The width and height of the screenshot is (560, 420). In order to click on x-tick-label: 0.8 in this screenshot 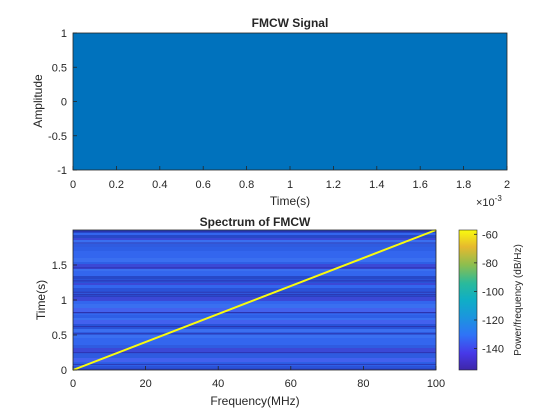, I will do `click(246, 185)`.